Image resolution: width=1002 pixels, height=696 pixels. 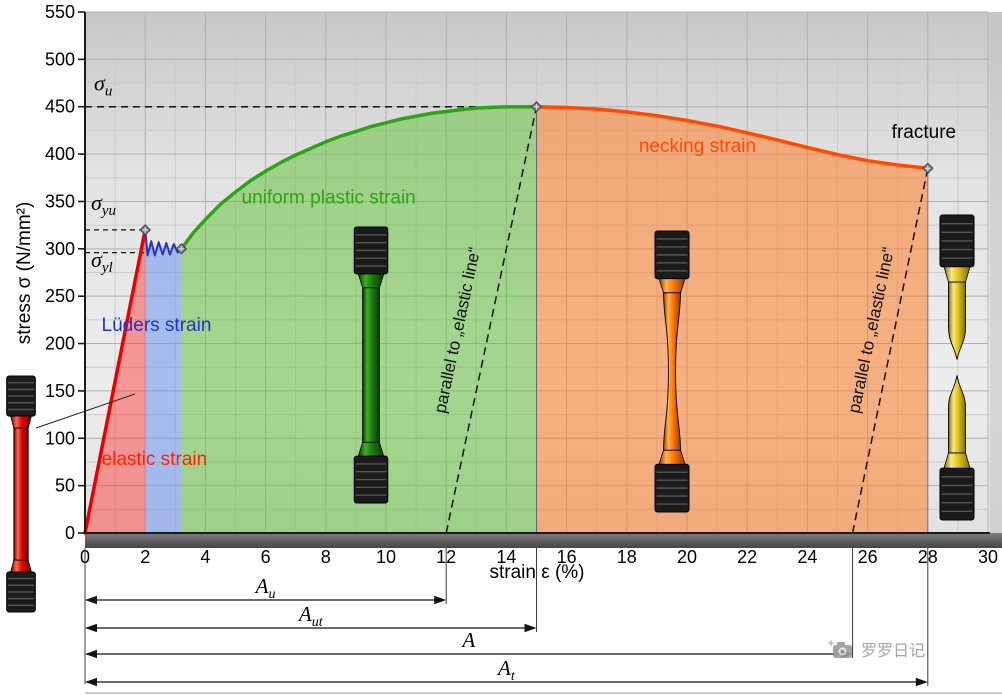 What do you see at coordinates (893, 651) in the screenshot?
I see `watermark-text: 罗罗日记` at bounding box center [893, 651].